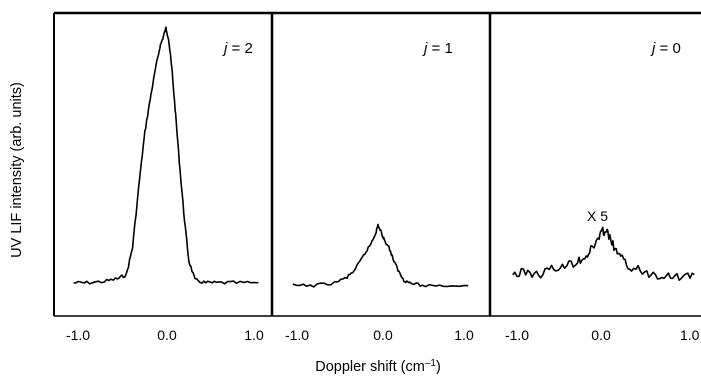 The image size is (701, 376). What do you see at coordinates (378, 367) in the screenshot?
I see `x-axis-title: Doppler shift (cm–1)` at bounding box center [378, 367].